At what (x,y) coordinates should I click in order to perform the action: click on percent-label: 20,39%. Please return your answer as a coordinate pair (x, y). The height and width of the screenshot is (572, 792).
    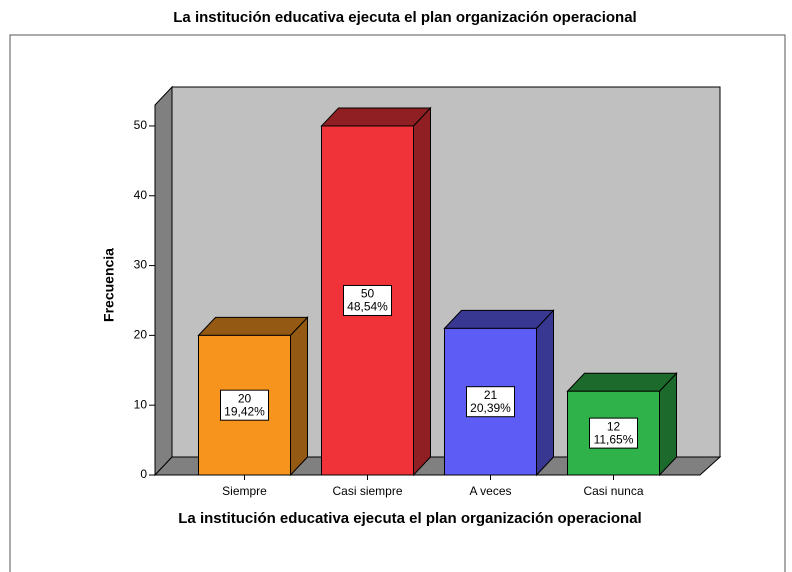
    Looking at the image, I should click on (490, 408).